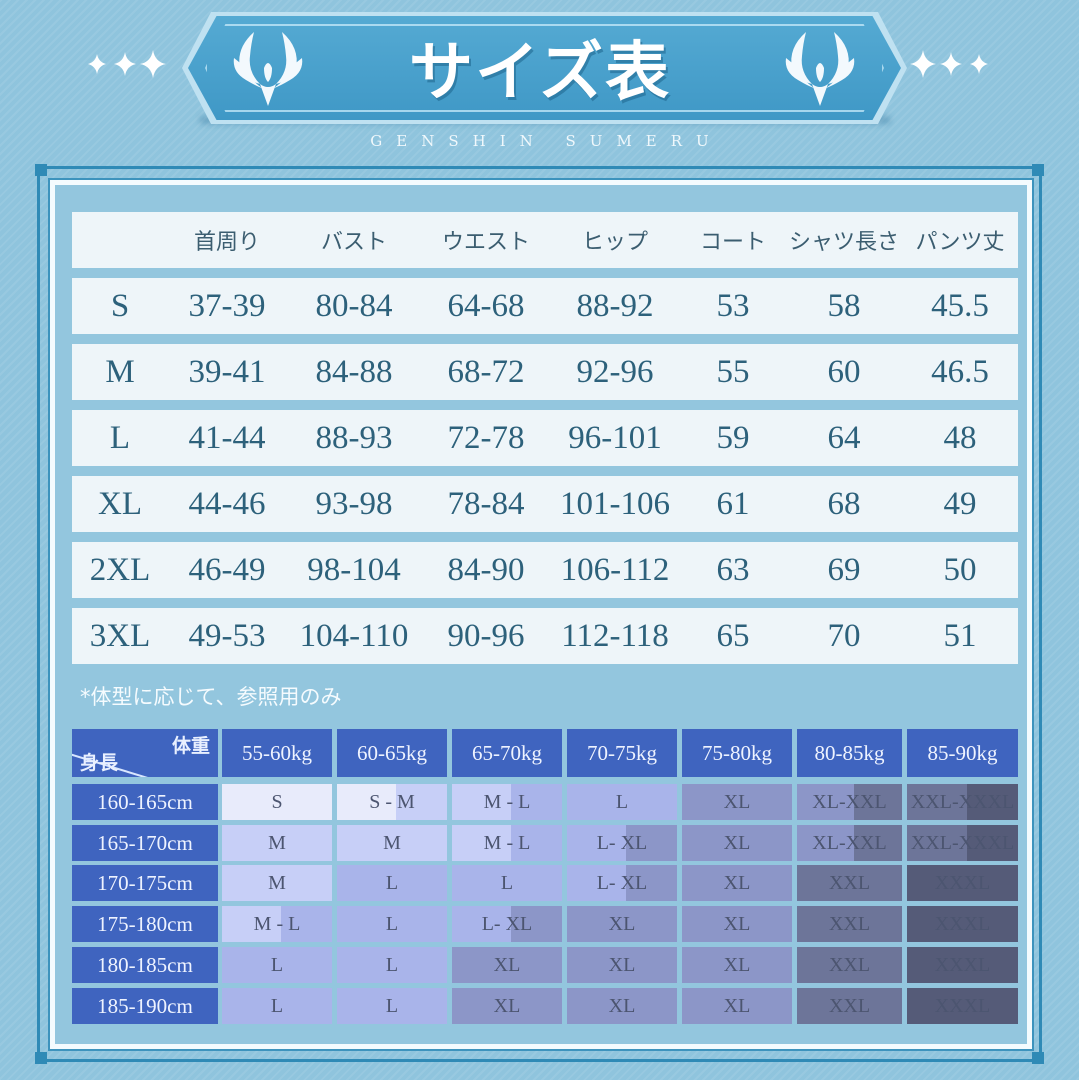 This screenshot has width=1079, height=1080. What do you see at coordinates (120, 371) in the screenshot?
I see `size-label: M` at bounding box center [120, 371].